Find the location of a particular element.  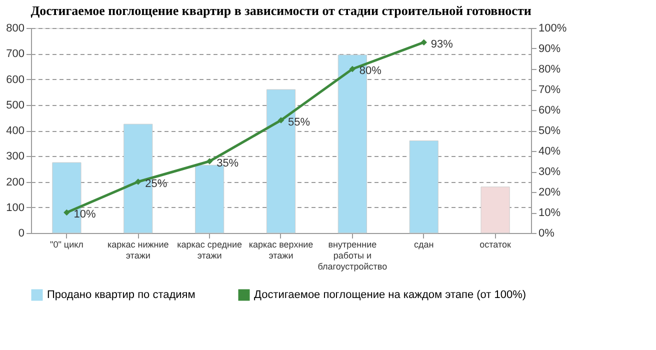

x-tick-label: внутренние работы и благоустройство is located at coordinates (353, 256).